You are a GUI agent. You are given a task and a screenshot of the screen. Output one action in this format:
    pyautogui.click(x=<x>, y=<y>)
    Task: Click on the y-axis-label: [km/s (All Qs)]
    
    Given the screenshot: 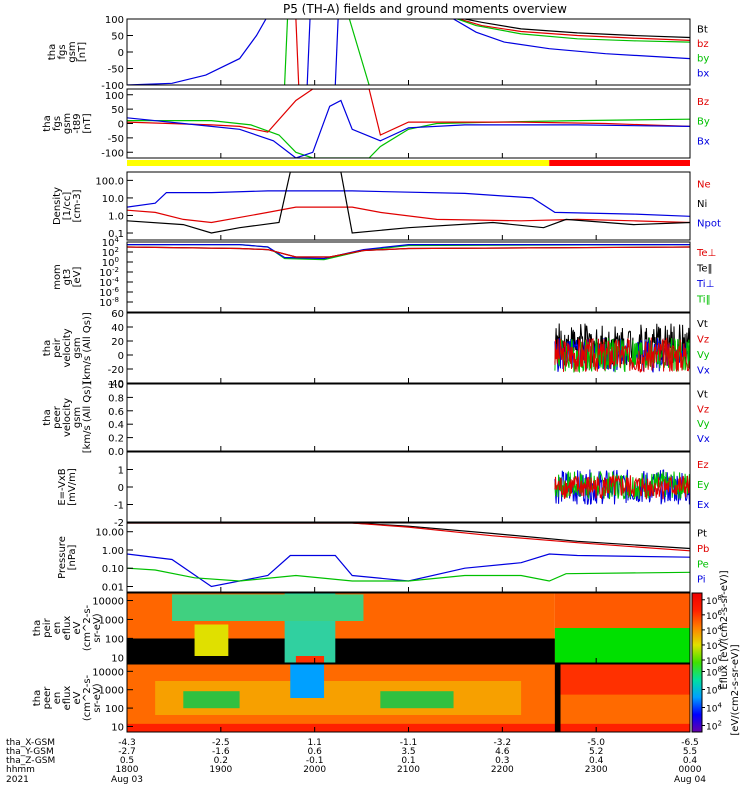 What is the action you would take?
    pyautogui.click(x=87, y=418)
    